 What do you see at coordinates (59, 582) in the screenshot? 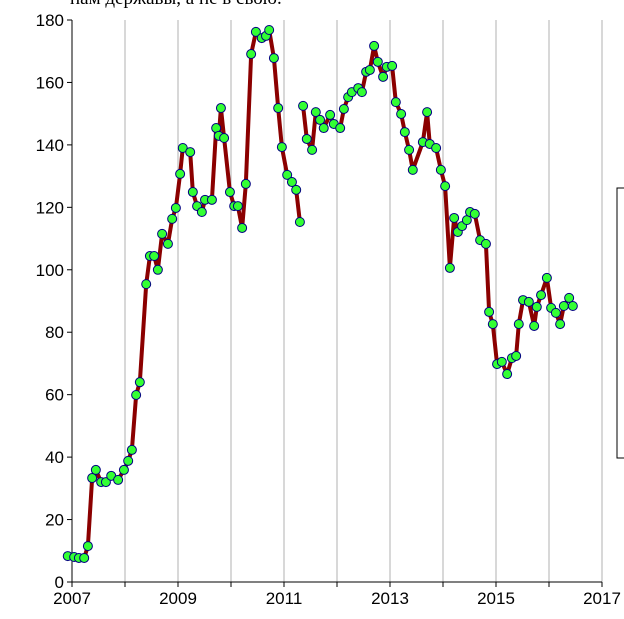
I see `y-tick-label: 0` at bounding box center [59, 582].